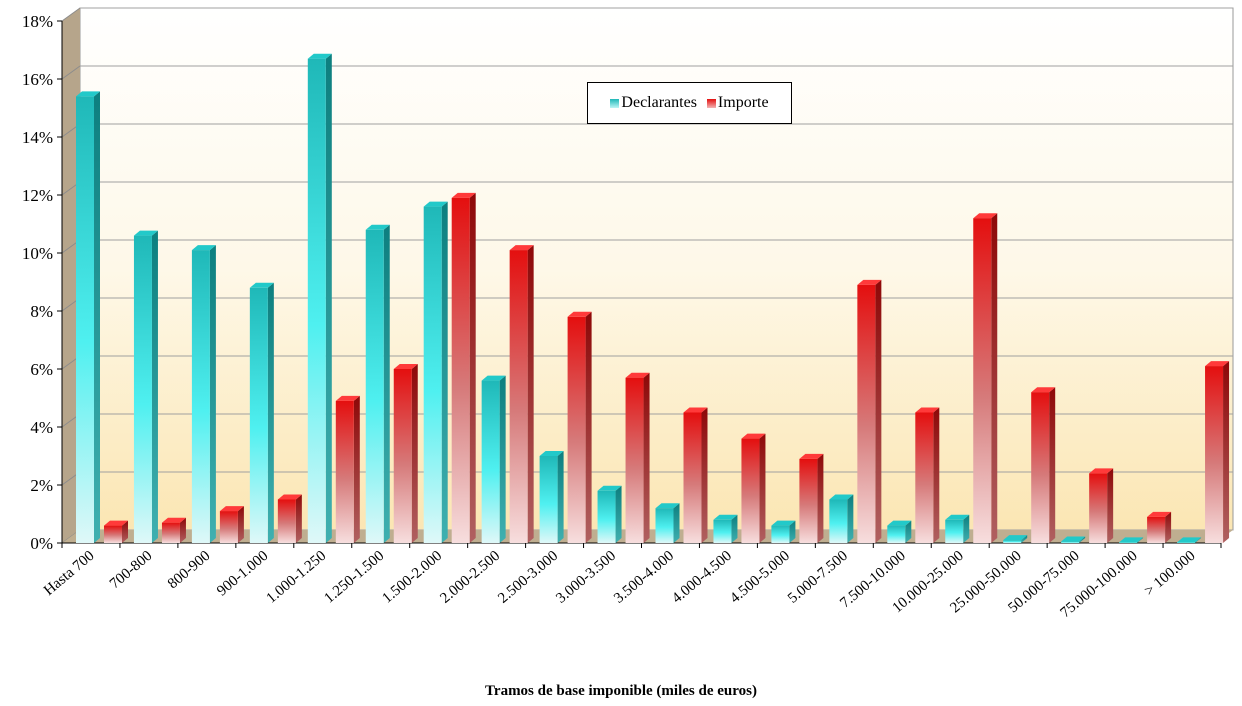 The image size is (1242, 706). I want to click on y-tick-label: 16%, so click(37, 79).